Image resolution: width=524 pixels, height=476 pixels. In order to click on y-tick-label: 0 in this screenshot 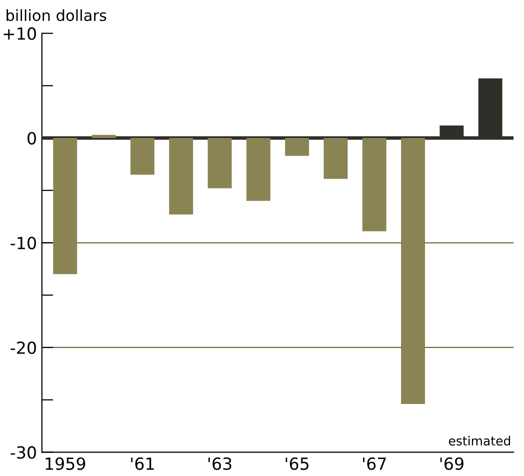, I will do `click(32, 138)`.